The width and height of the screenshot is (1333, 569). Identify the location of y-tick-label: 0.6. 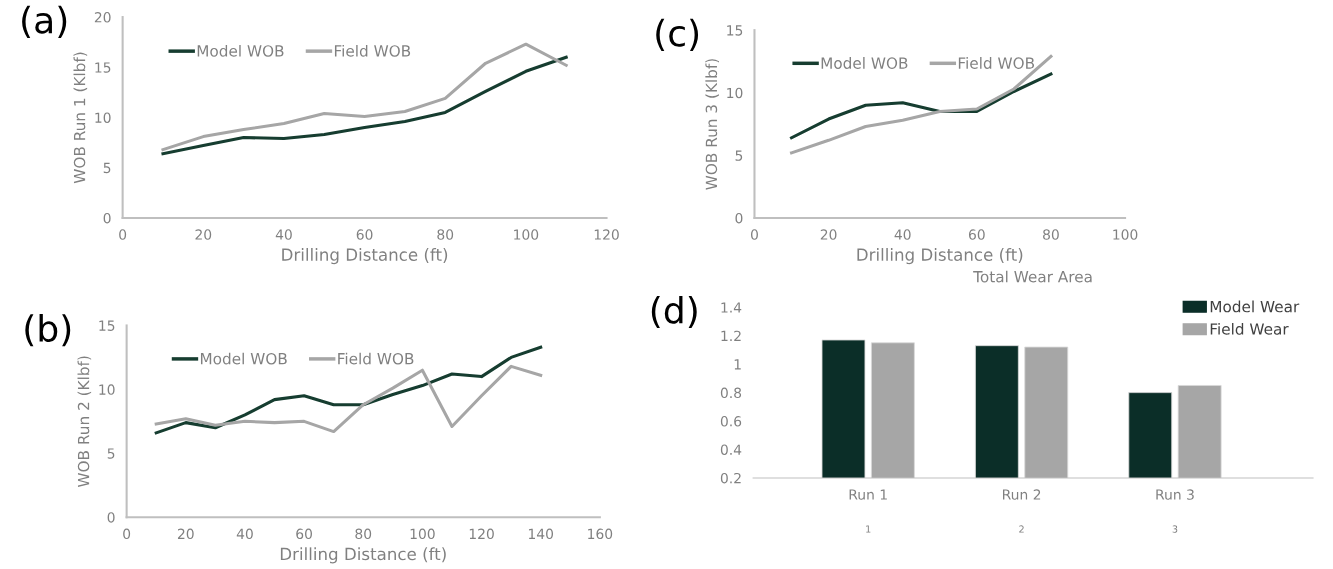
(731, 421).